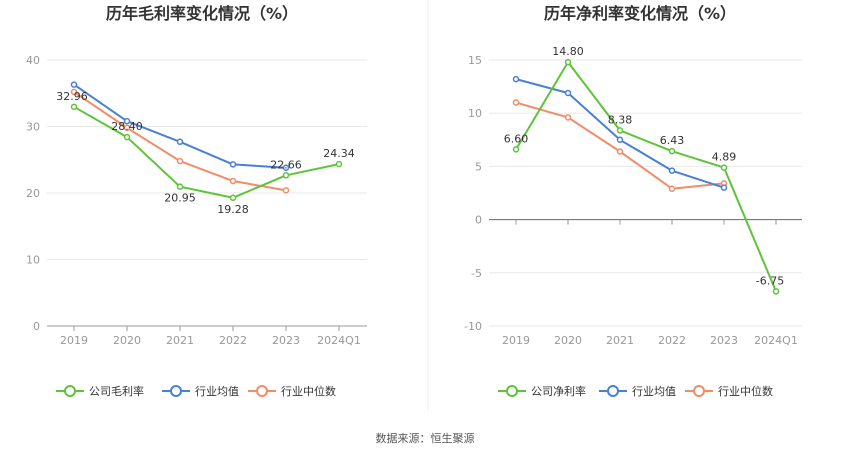 This screenshot has width=850, height=459. What do you see at coordinates (724, 157) in the screenshot?
I see `net-data-label: 4.89` at bounding box center [724, 157].